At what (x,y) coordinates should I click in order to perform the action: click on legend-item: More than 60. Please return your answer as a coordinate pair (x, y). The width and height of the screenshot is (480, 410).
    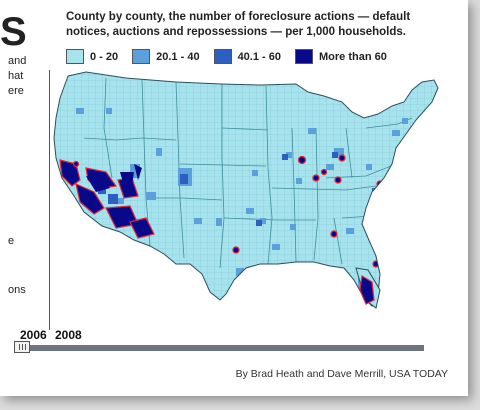
    Looking at the image, I should click on (340, 56).